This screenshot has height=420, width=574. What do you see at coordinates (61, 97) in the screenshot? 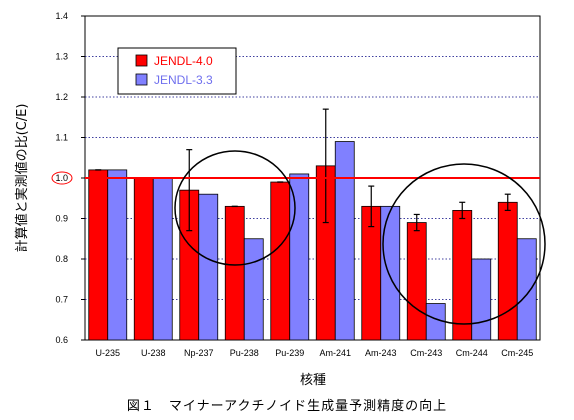
I see `y-tick-label: 1.2` at bounding box center [61, 97].